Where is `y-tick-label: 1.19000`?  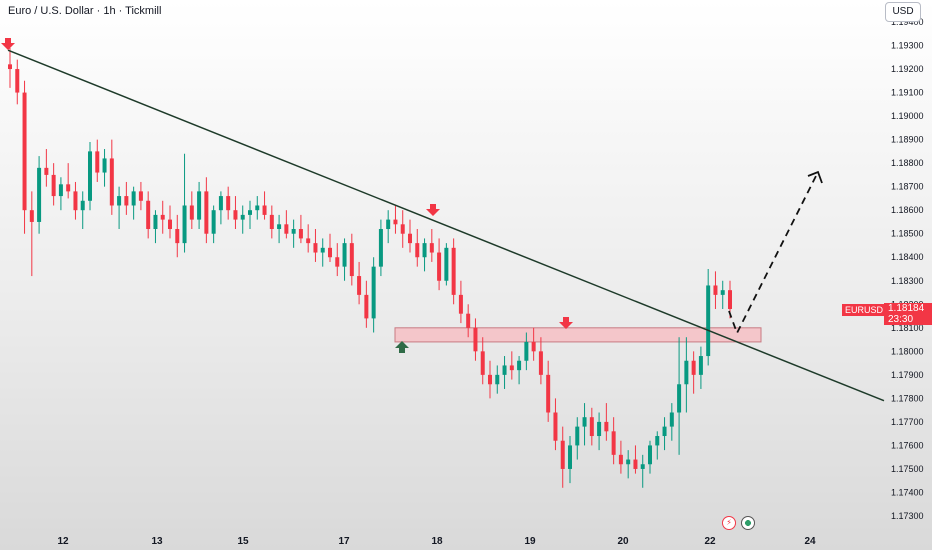 y-tick-label: 1.19000 is located at coordinates (907, 116).